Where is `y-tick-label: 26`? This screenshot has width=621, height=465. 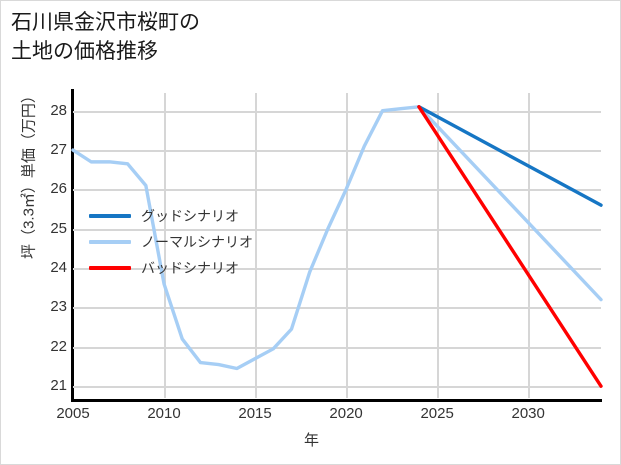 y-tick-label: 26 is located at coordinates (58, 189).